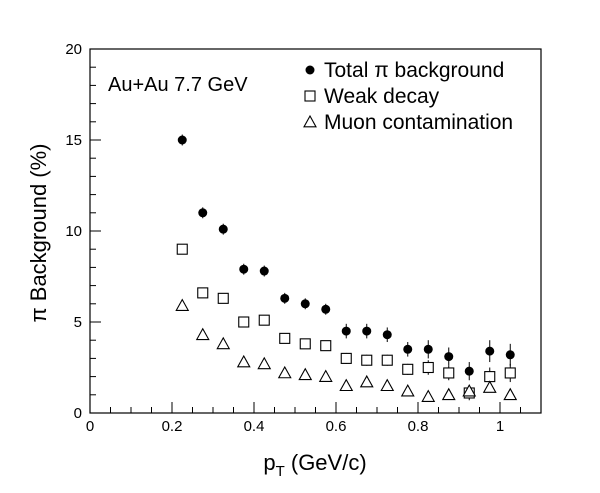 The width and height of the screenshot is (600, 493). What do you see at coordinates (326, 462) in the screenshot?
I see `x-axis-title-unit: (GeV/c)` at bounding box center [326, 462].